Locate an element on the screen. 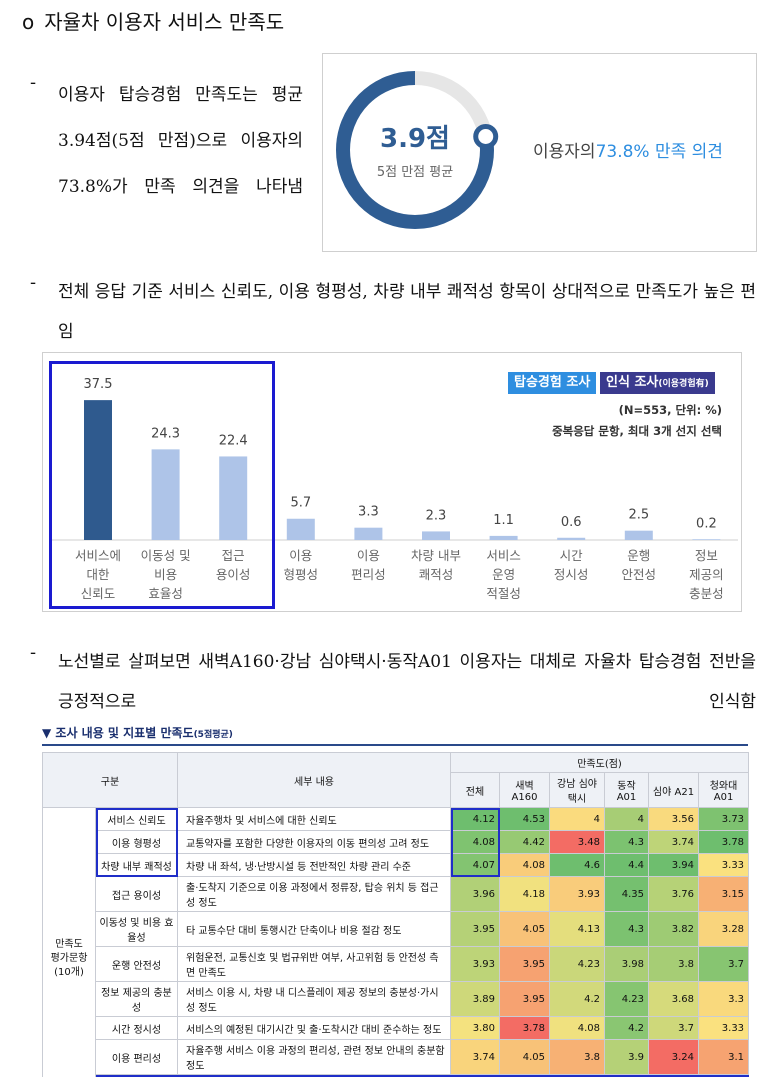 This screenshot has height=1077, width=780. x-tick-label: 서비스에 대한 신뢰도 is located at coordinates (97, 574).